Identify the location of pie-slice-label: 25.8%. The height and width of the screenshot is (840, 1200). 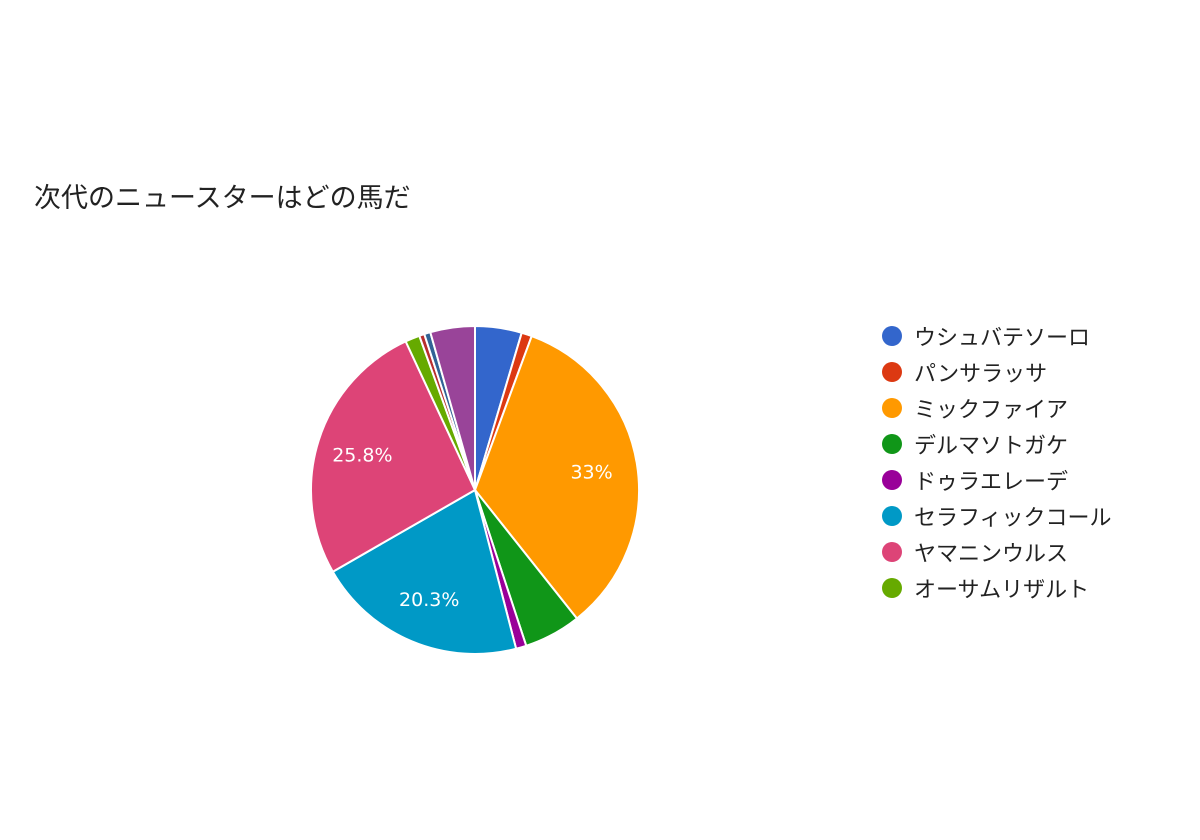
(362, 455).